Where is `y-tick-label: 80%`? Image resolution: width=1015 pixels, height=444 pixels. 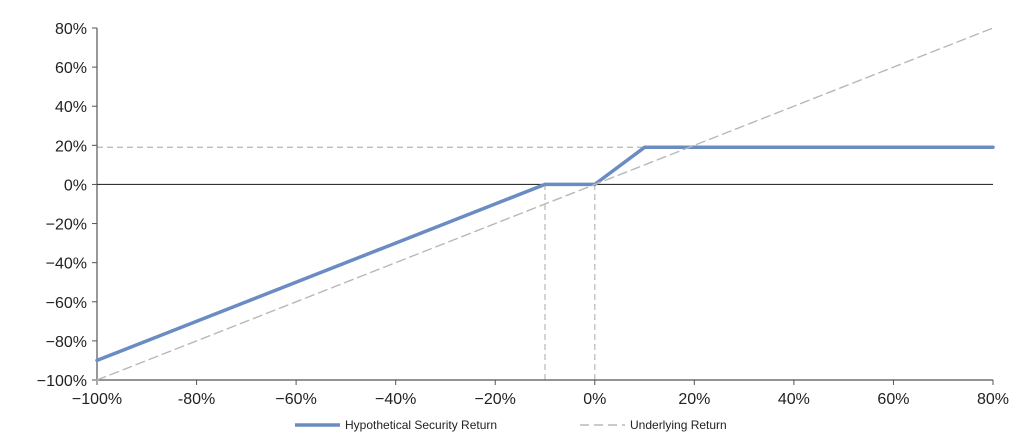
y-tick-label: 80% is located at coordinates (71, 29).